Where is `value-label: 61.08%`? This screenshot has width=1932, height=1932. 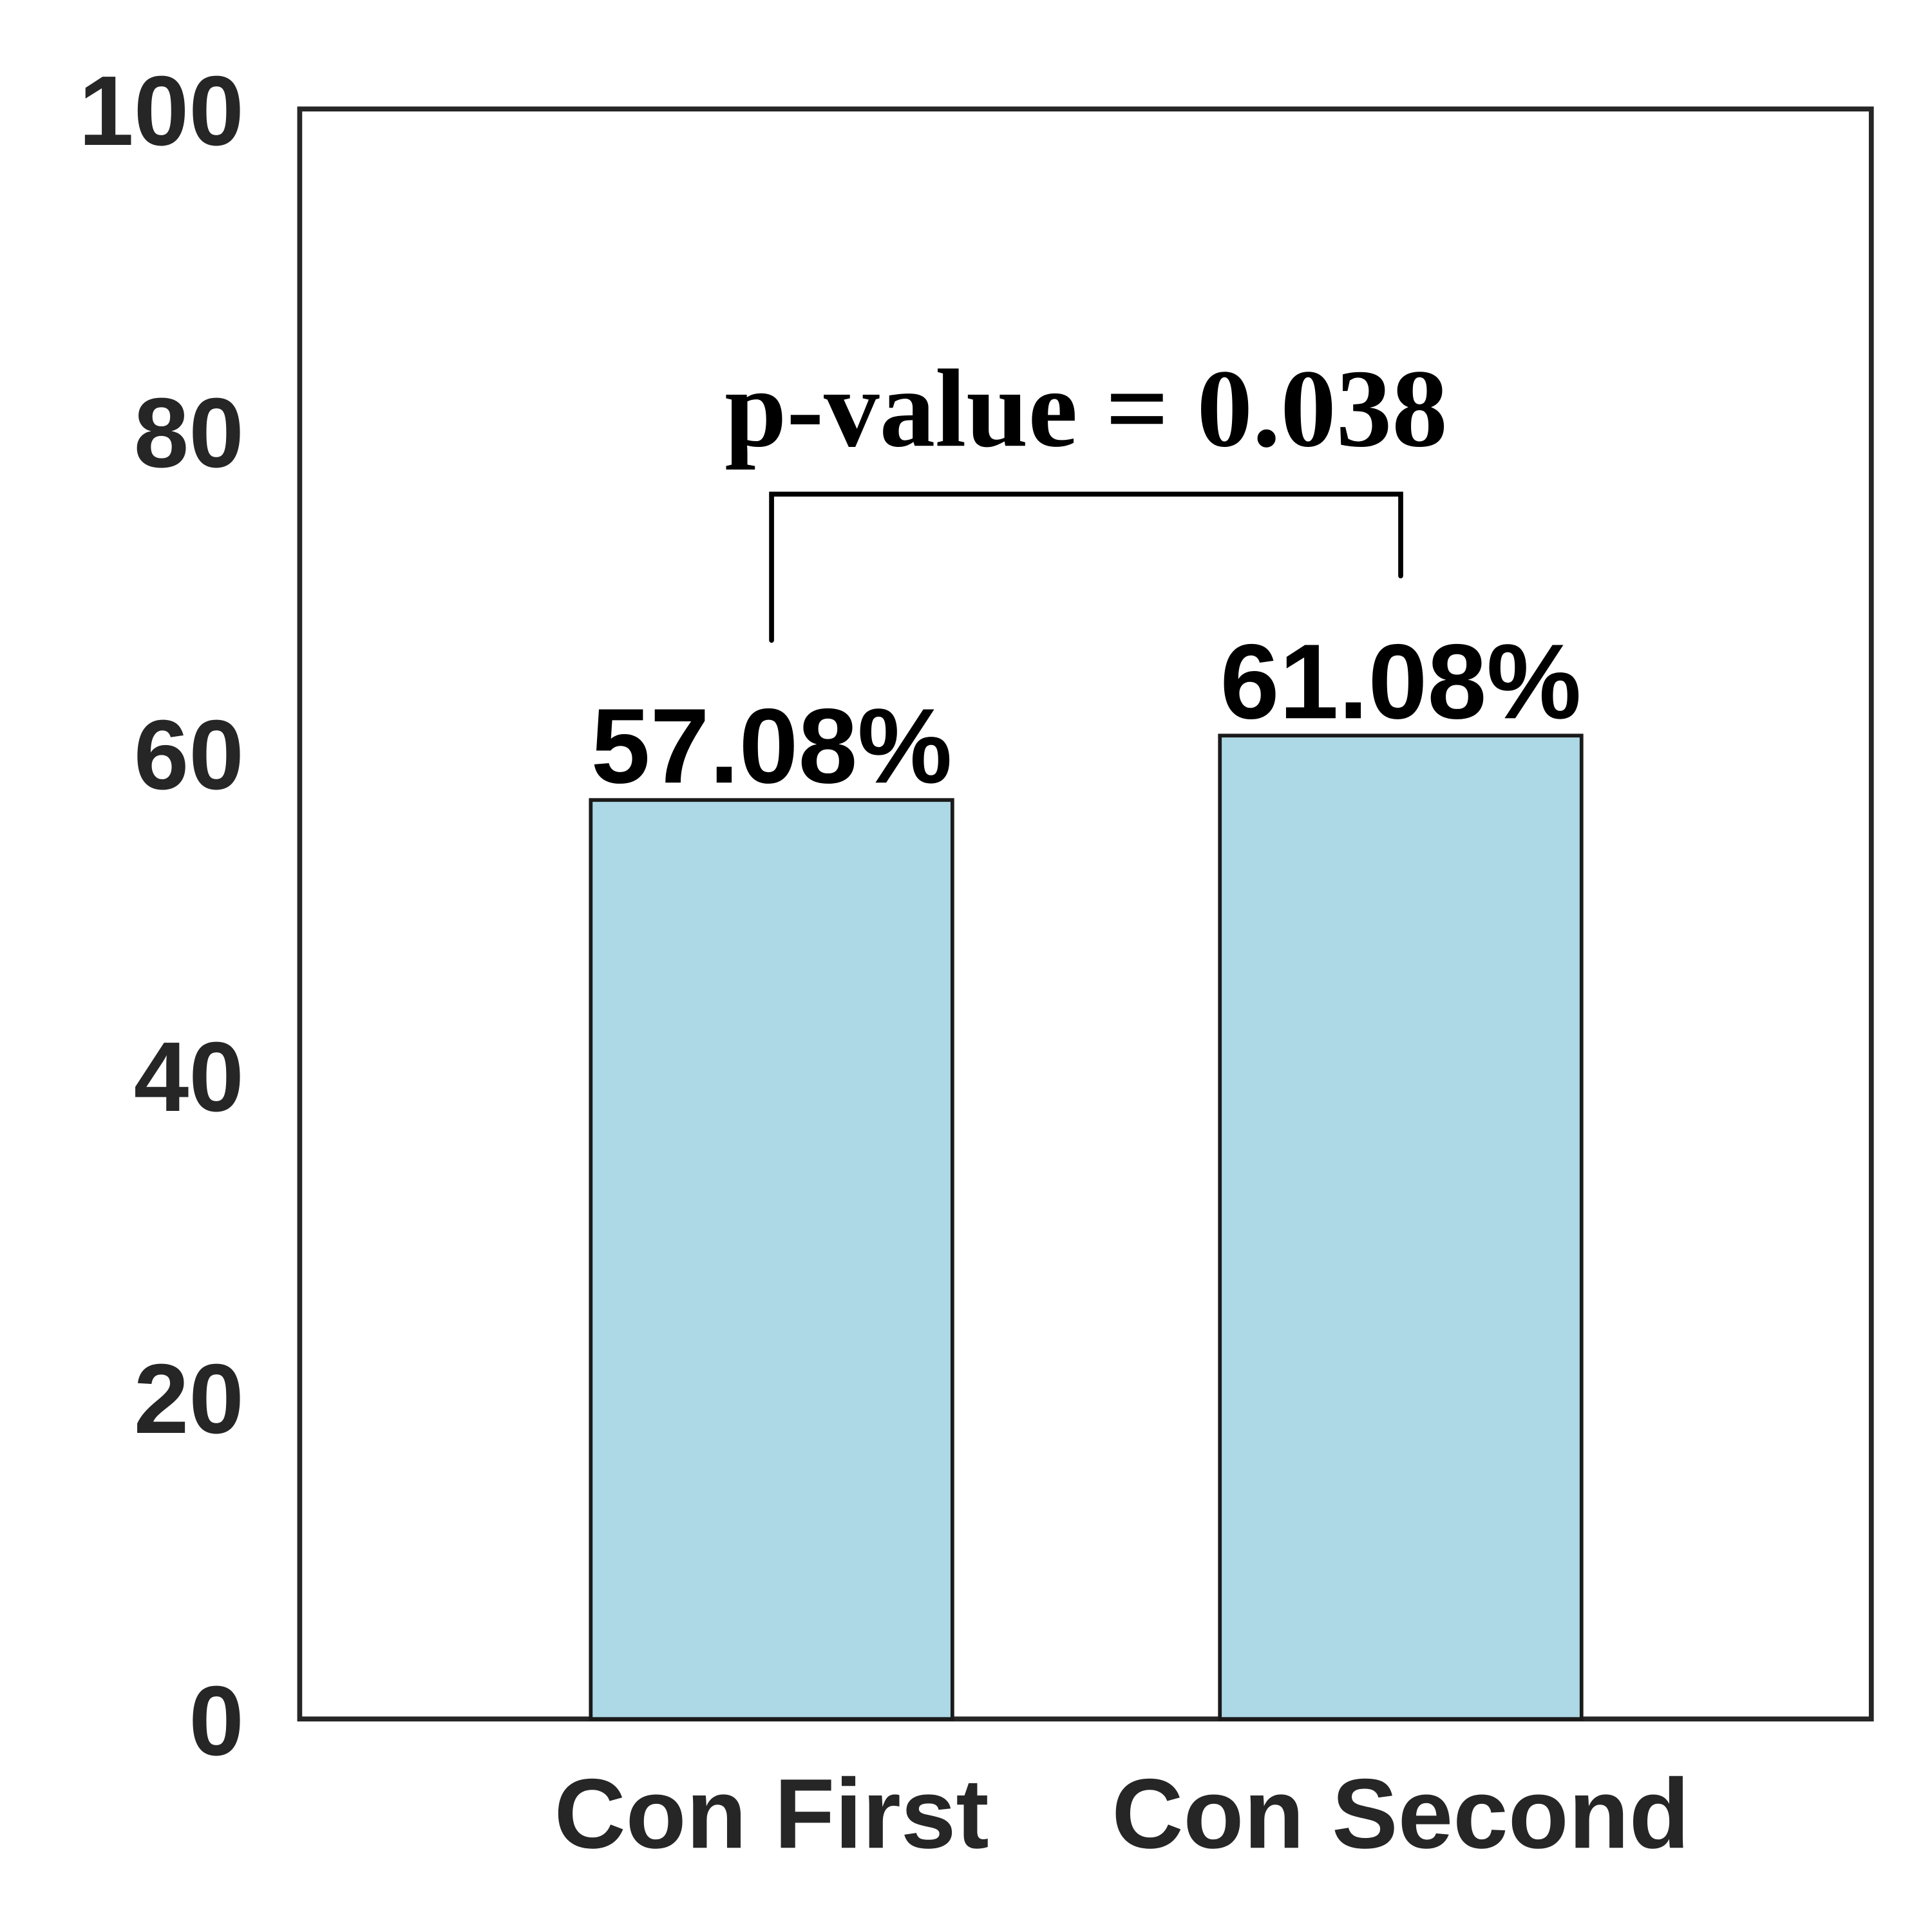
value-label: 61.08% is located at coordinates (1401, 682).